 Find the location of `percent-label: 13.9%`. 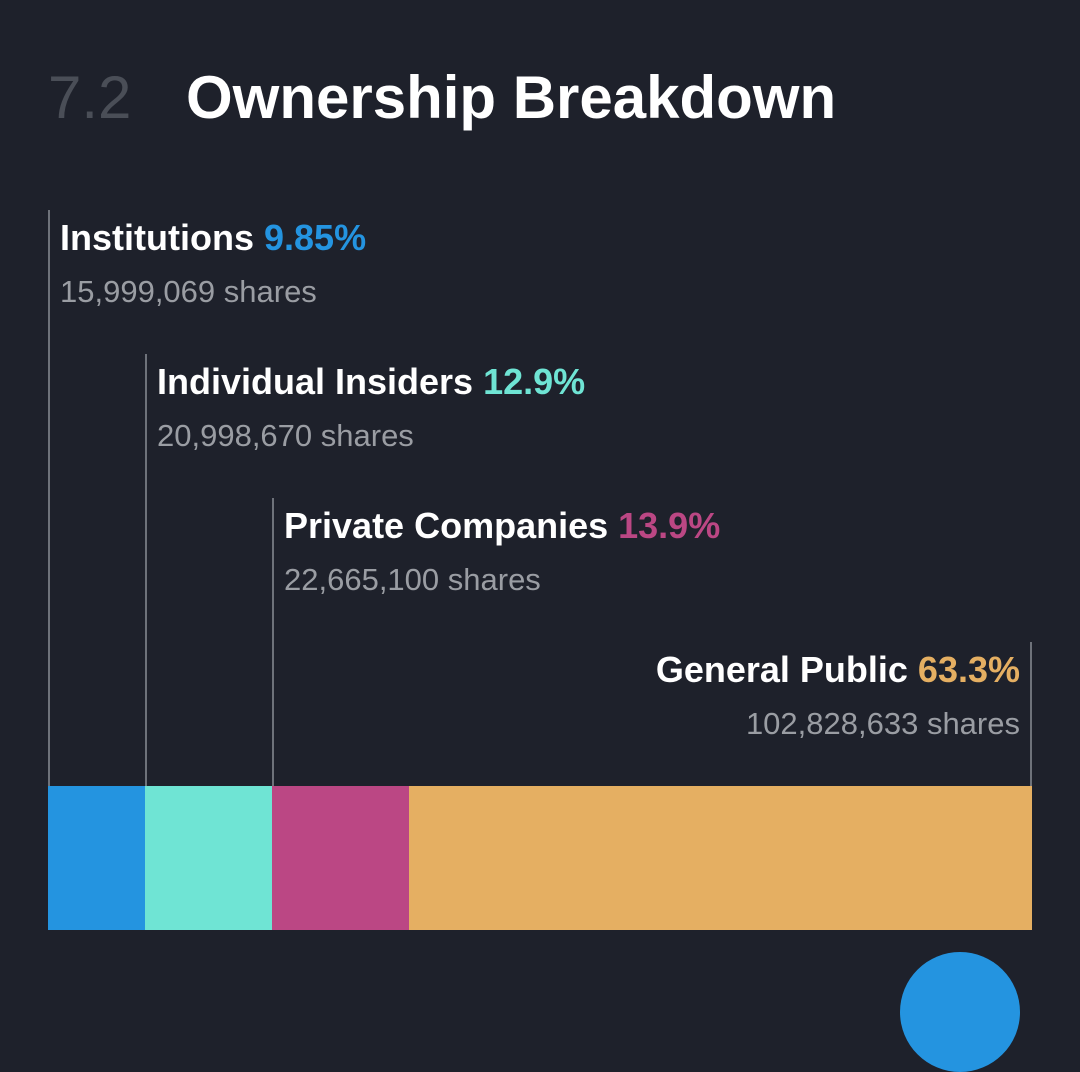

percent-label: 13.9% is located at coordinates (669, 525).